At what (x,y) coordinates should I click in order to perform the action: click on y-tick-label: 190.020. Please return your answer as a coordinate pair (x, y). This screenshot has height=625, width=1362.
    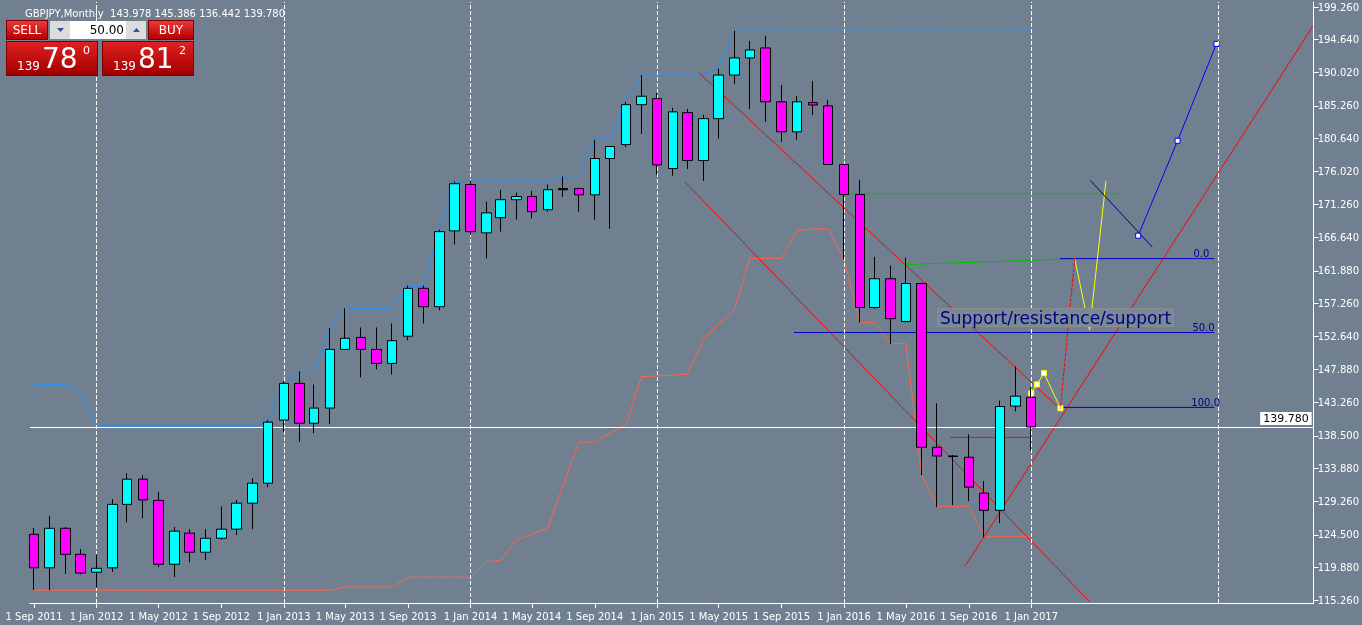
    Looking at the image, I should click on (1338, 72).